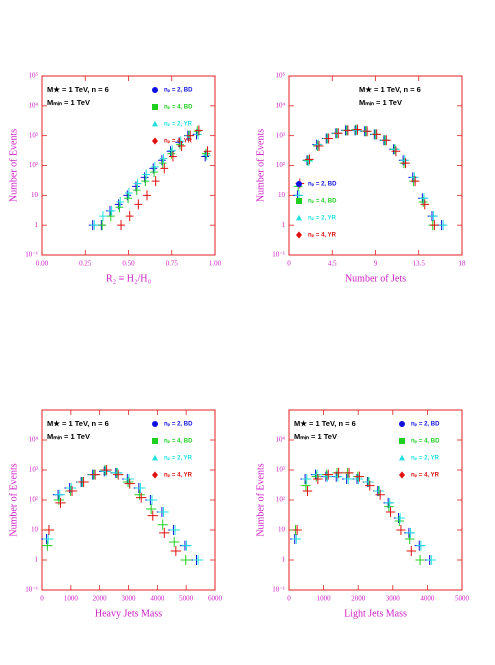 This screenshot has height=665, width=495. I want to click on y-tick-label: 1, so click(37, 560).